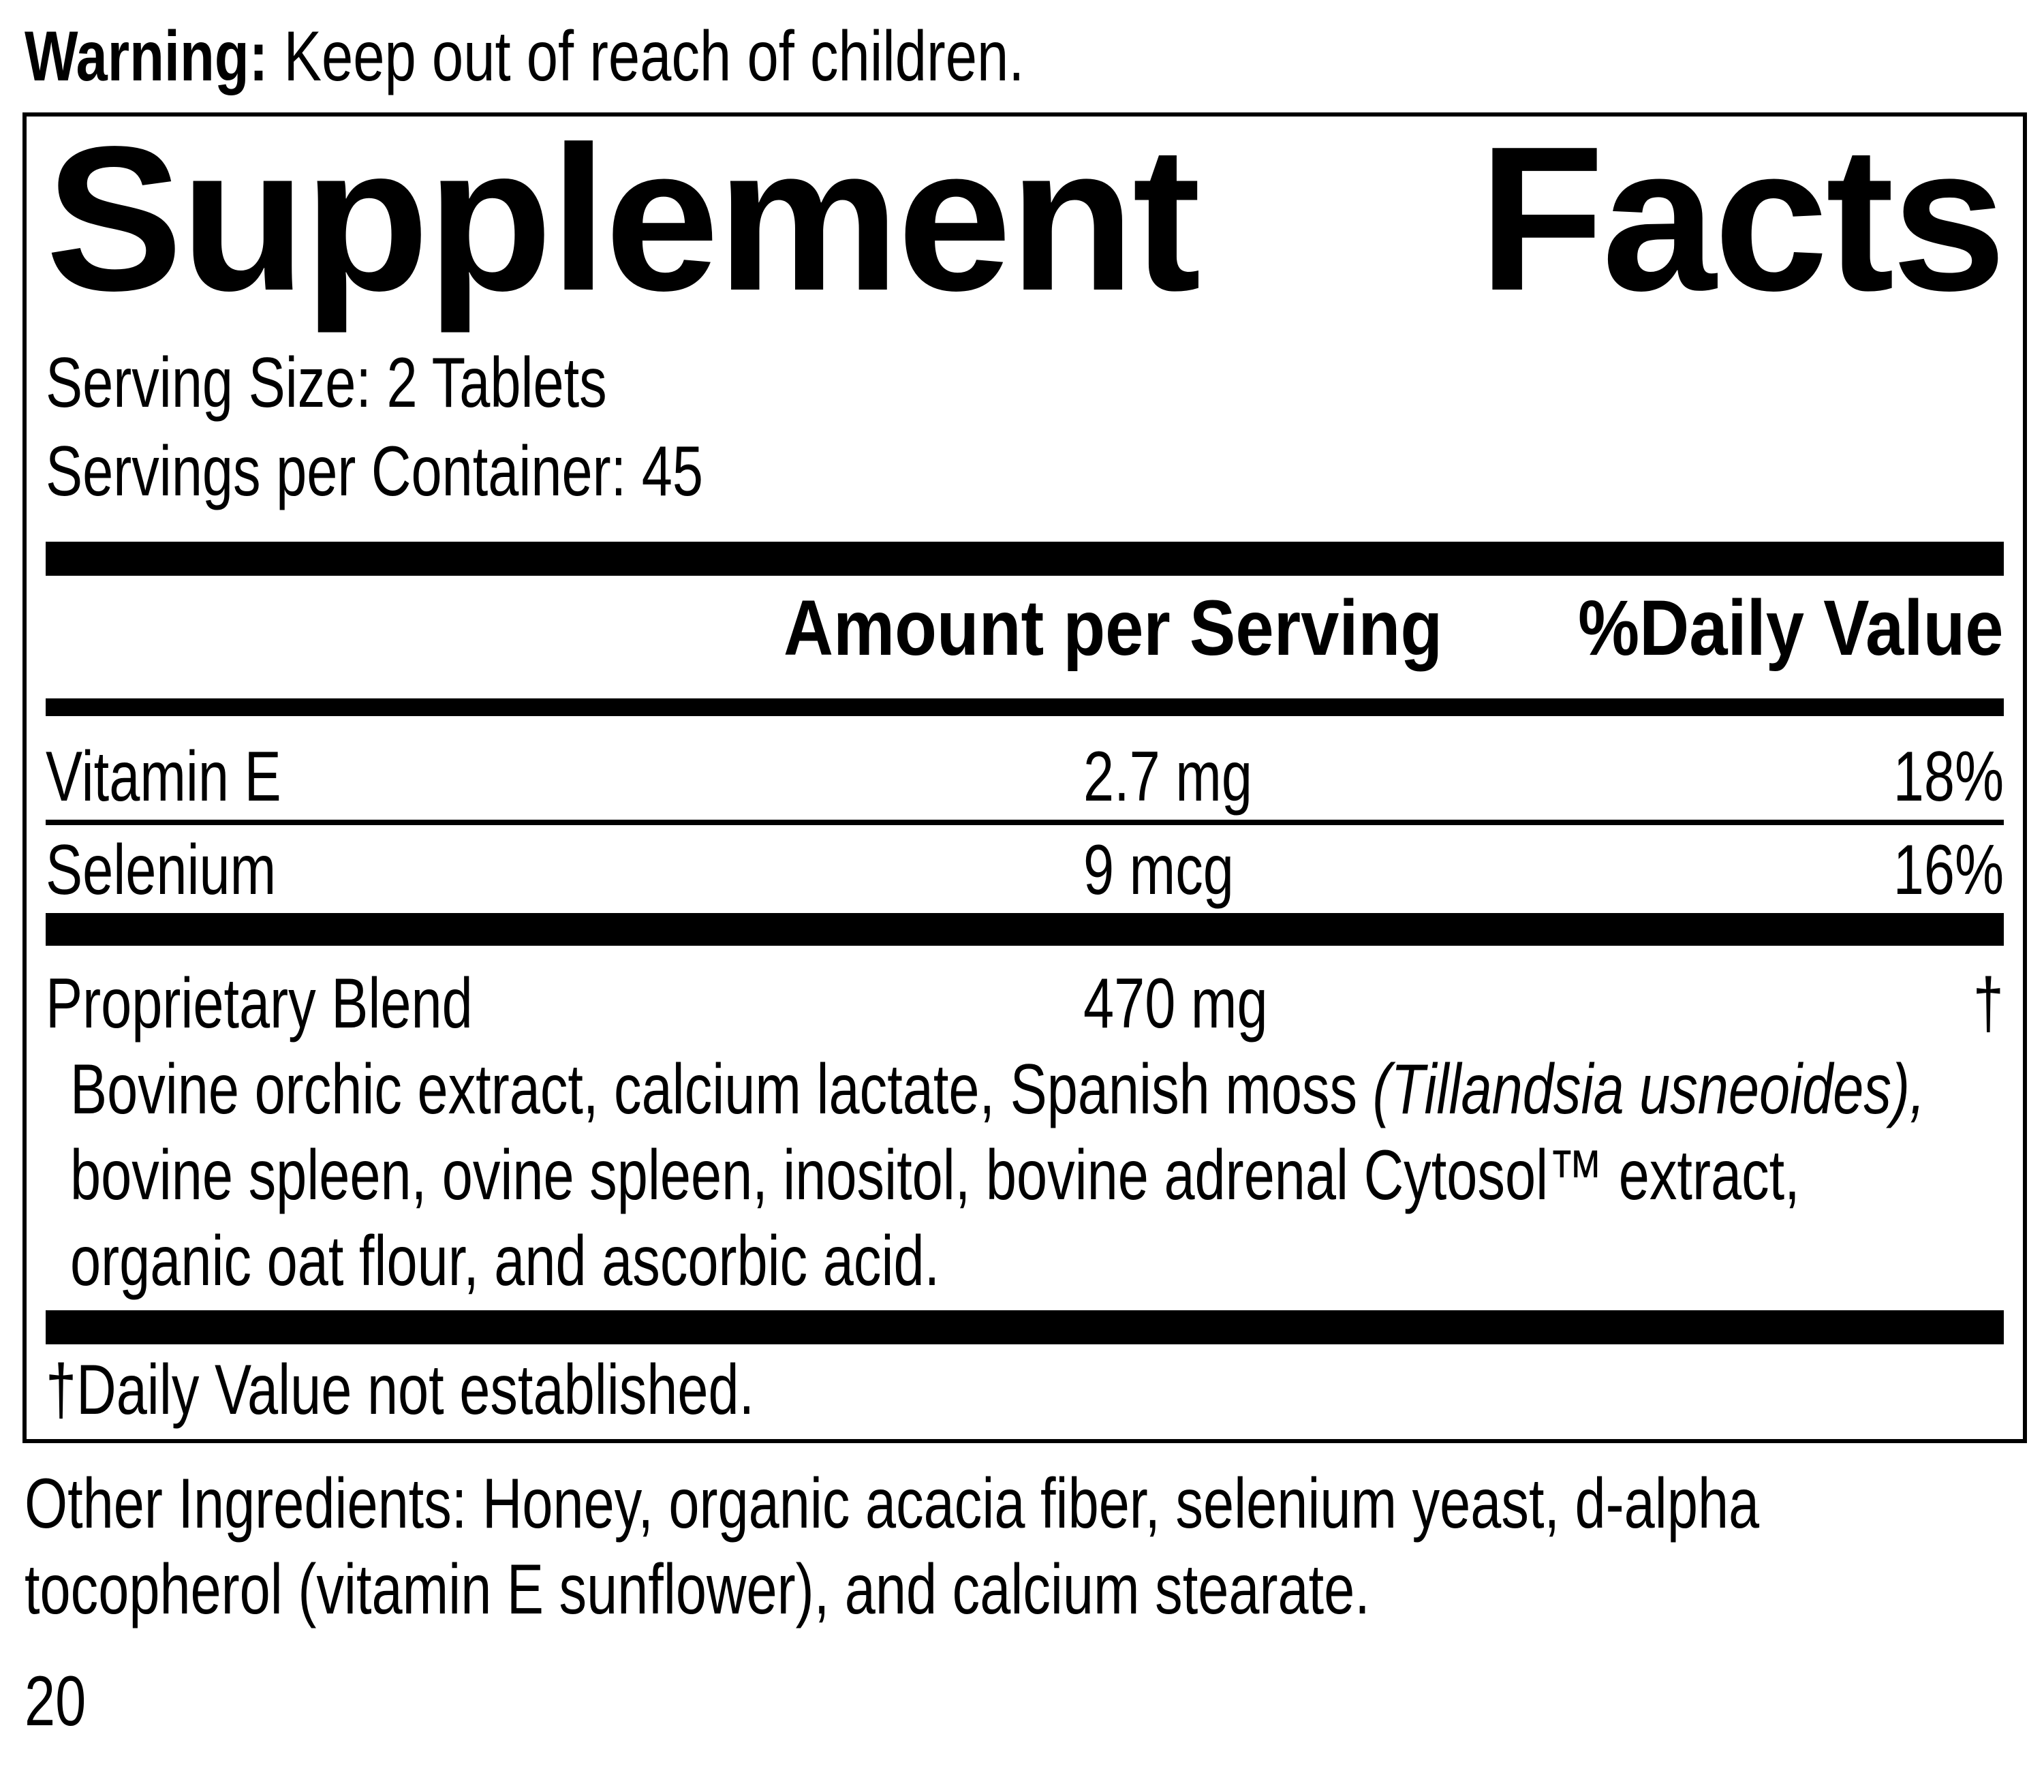 The image size is (2044, 1792). What do you see at coordinates (1025, 929) in the screenshot?
I see `divider-bar-thick-middle` at bounding box center [1025, 929].